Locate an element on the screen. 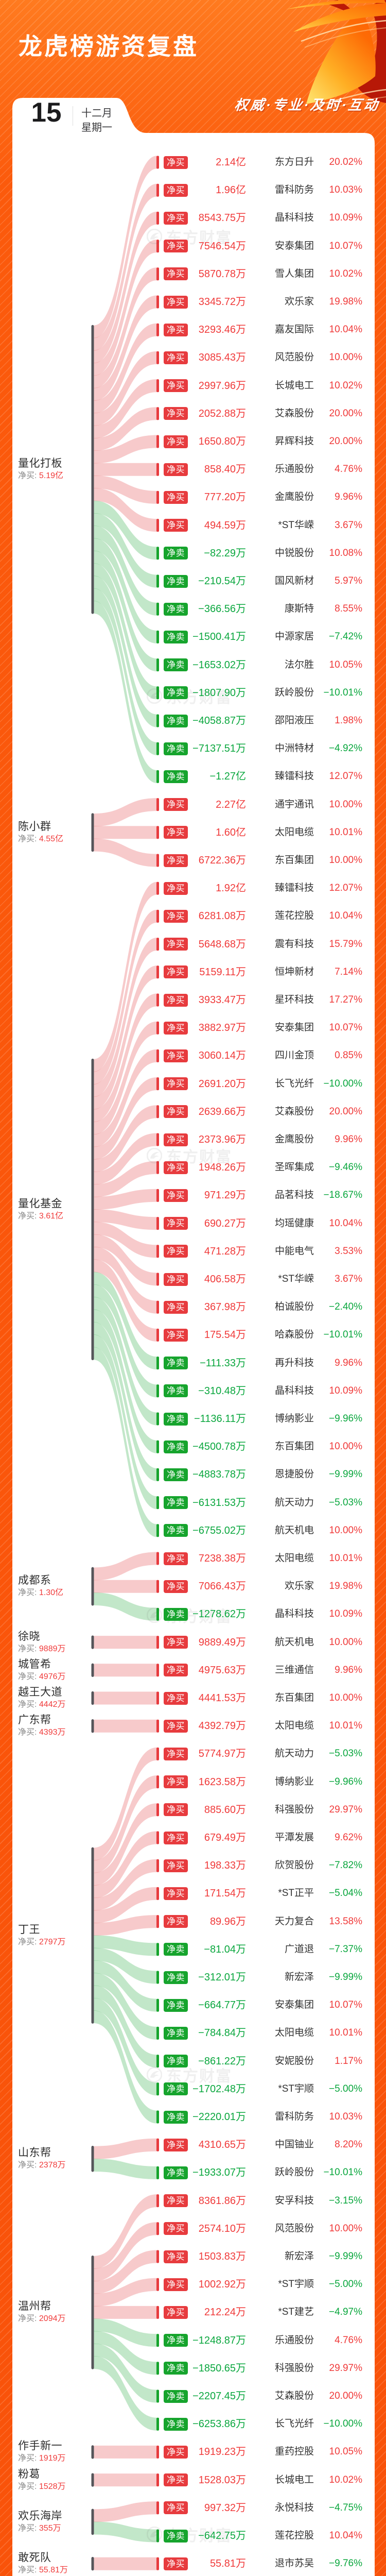  row-stock-name: 法尔胜 is located at coordinates (299, 664).